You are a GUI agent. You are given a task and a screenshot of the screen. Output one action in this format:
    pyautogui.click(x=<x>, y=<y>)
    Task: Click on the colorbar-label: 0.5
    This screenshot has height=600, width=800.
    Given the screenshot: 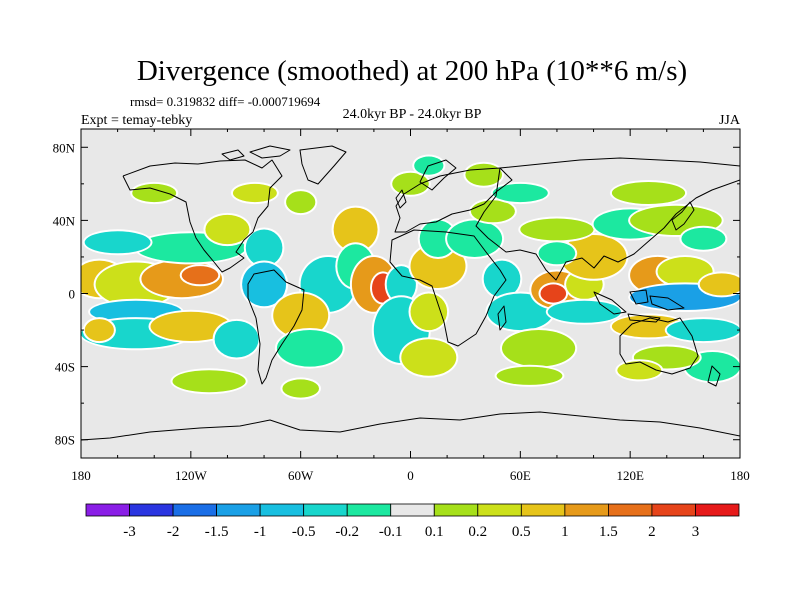 What is the action you would take?
    pyautogui.click(x=521, y=532)
    